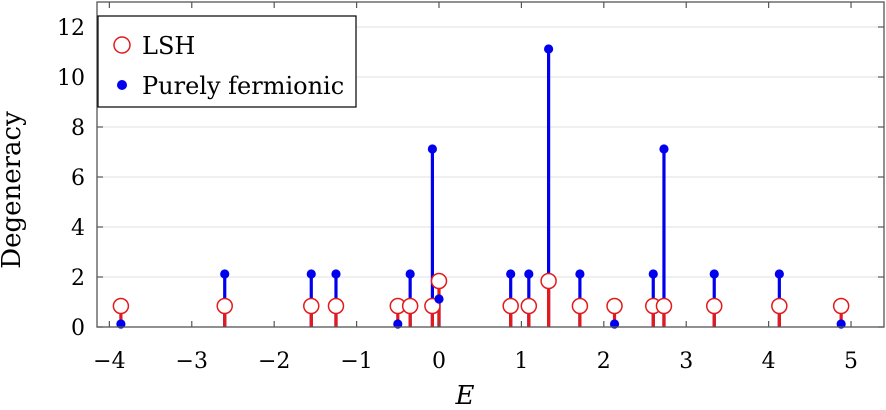 This screenshot has width=886, height=410. I want to click on x-tick-label: 0, so click(439, 361).